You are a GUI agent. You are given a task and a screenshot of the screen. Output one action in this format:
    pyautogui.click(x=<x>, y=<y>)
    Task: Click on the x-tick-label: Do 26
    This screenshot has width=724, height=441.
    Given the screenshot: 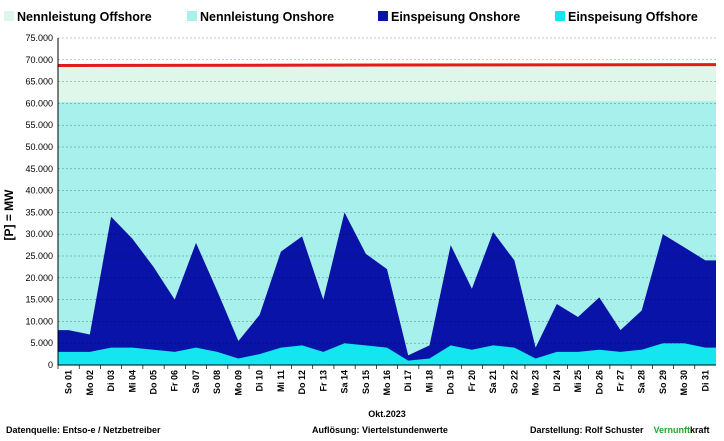 What is the action you would take?
    pyautogui.click(x=599, y=382)
    